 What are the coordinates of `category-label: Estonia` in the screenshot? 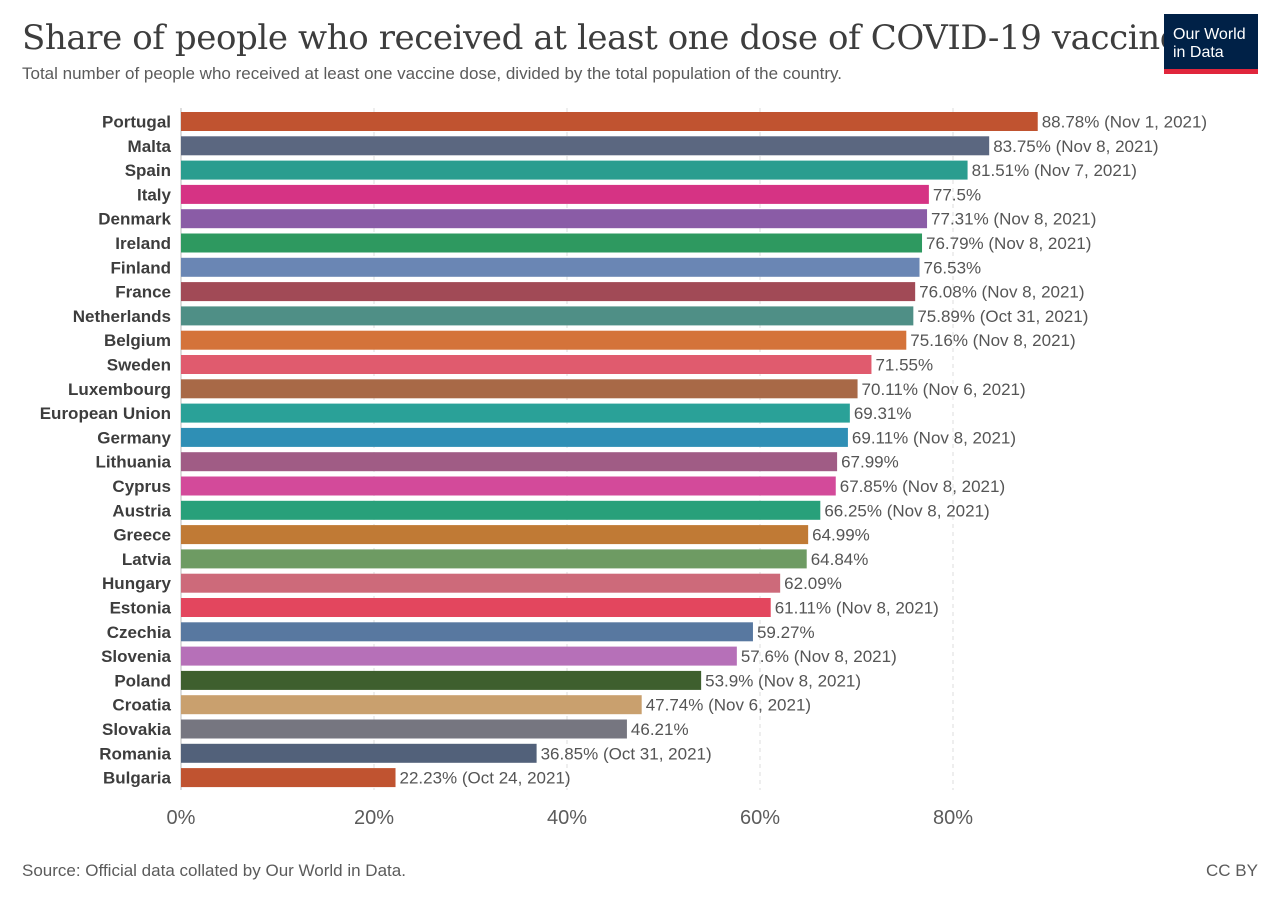 It's located at (141, 608).